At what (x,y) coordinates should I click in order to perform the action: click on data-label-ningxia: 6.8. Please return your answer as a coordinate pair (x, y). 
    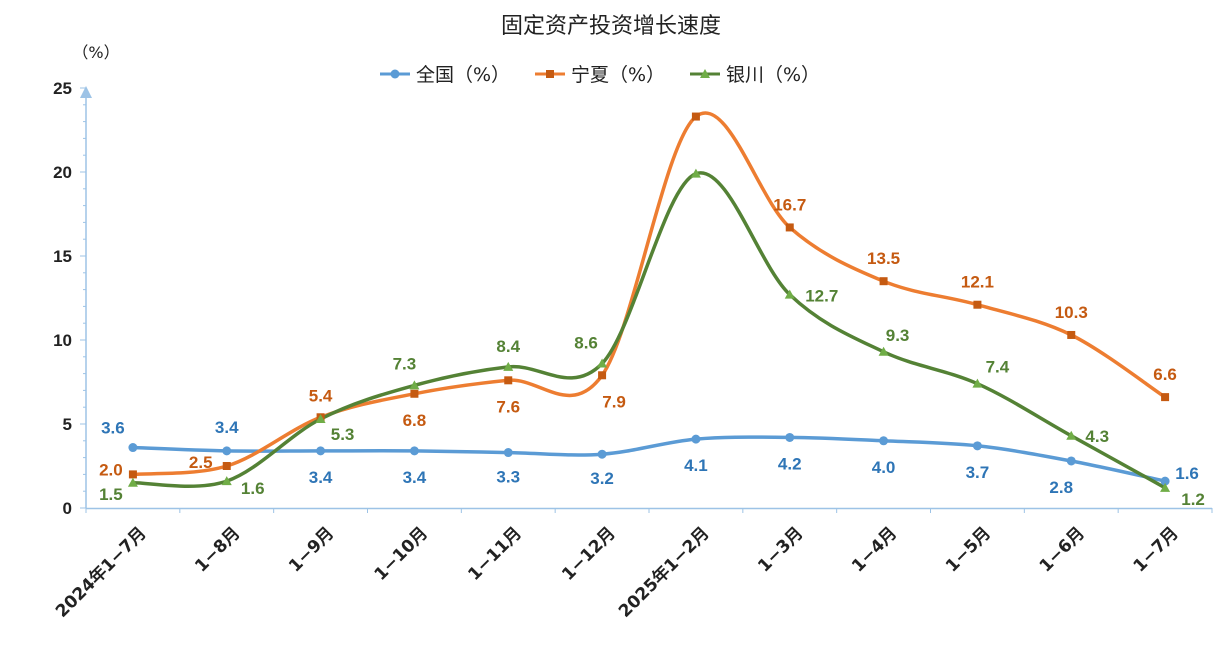
    Looking at the image, I should click on (415, 420).